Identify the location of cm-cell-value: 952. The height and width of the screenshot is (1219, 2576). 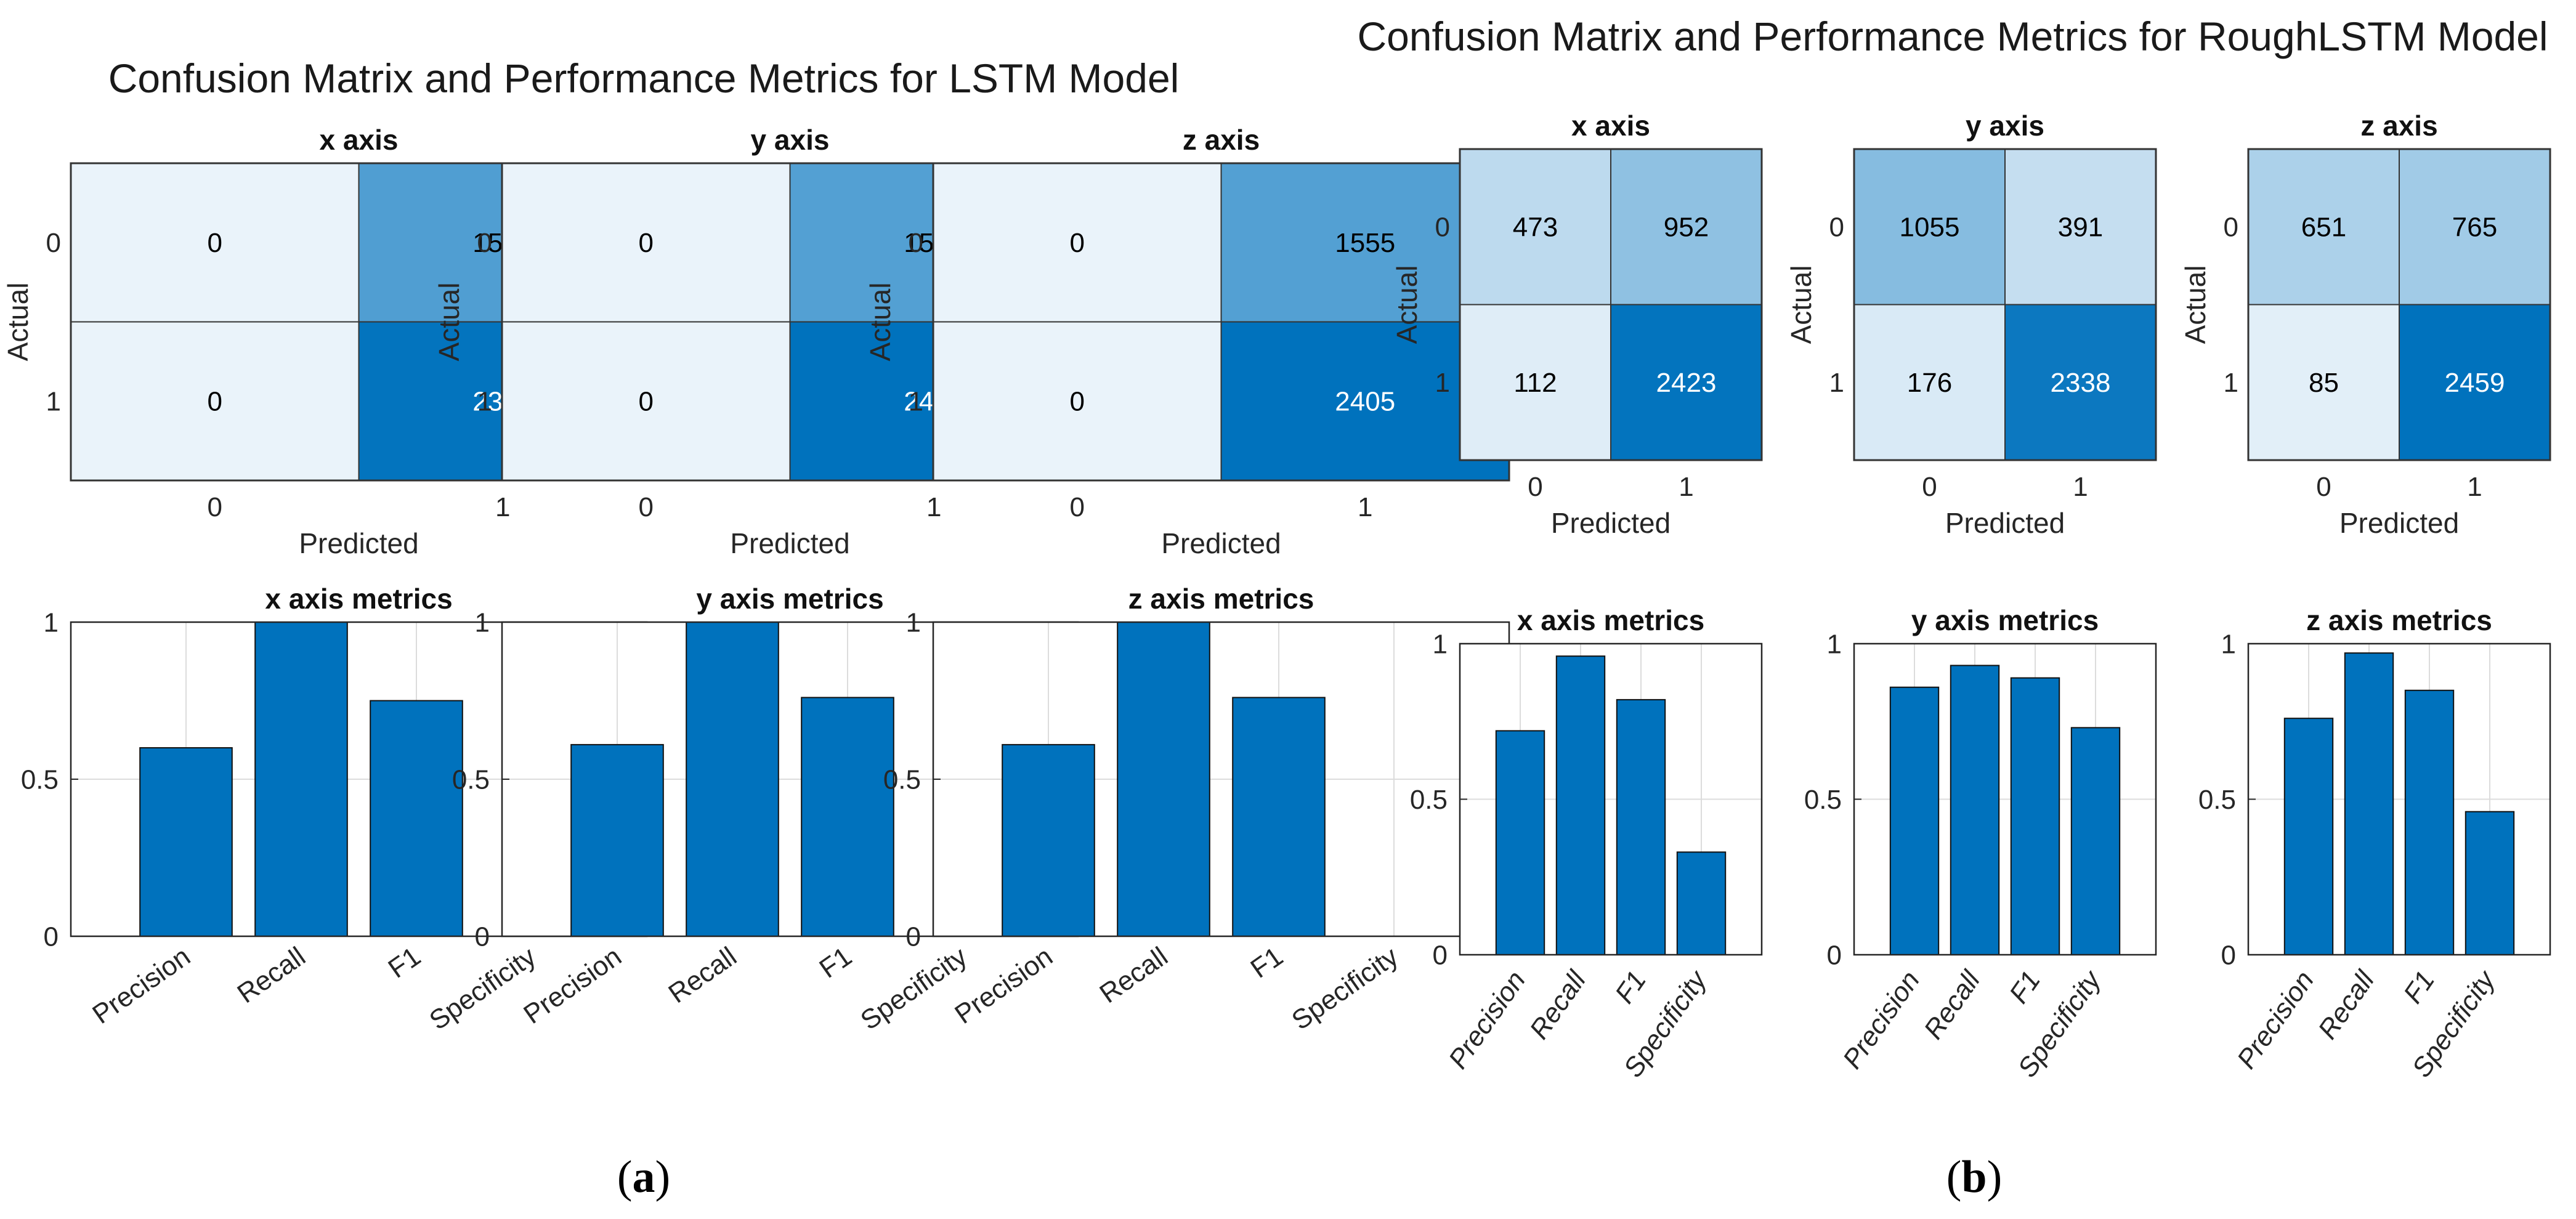
(1686, 228).